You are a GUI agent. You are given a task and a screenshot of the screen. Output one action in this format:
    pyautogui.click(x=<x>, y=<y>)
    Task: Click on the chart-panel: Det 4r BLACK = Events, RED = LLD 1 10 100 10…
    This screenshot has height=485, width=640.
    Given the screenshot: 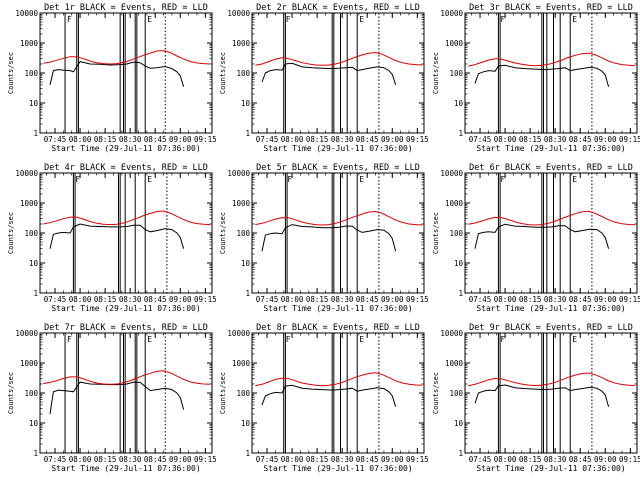 What is the action you would take?
    pyautogui.click(x=112, y=238)
    